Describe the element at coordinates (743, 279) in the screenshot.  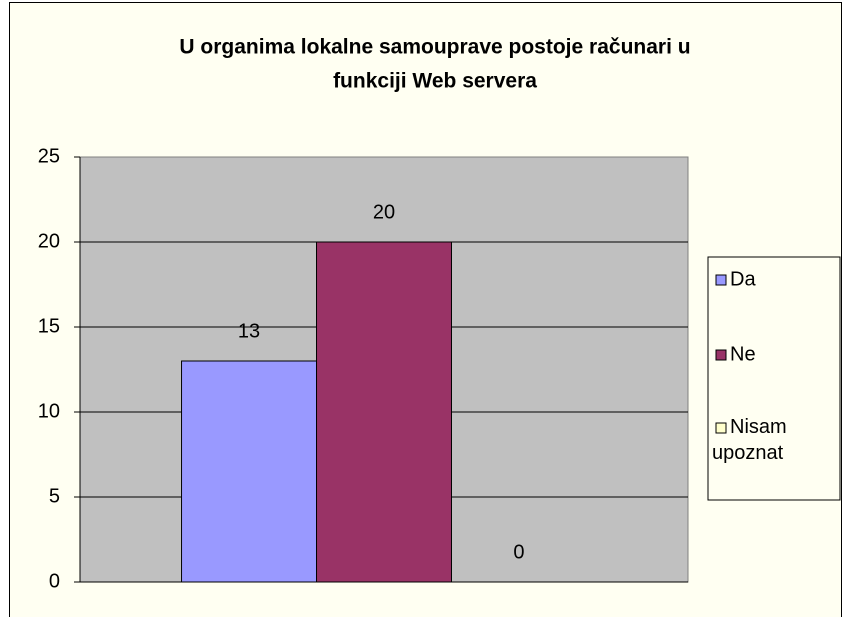
I see `legend-label: Da` at that location.